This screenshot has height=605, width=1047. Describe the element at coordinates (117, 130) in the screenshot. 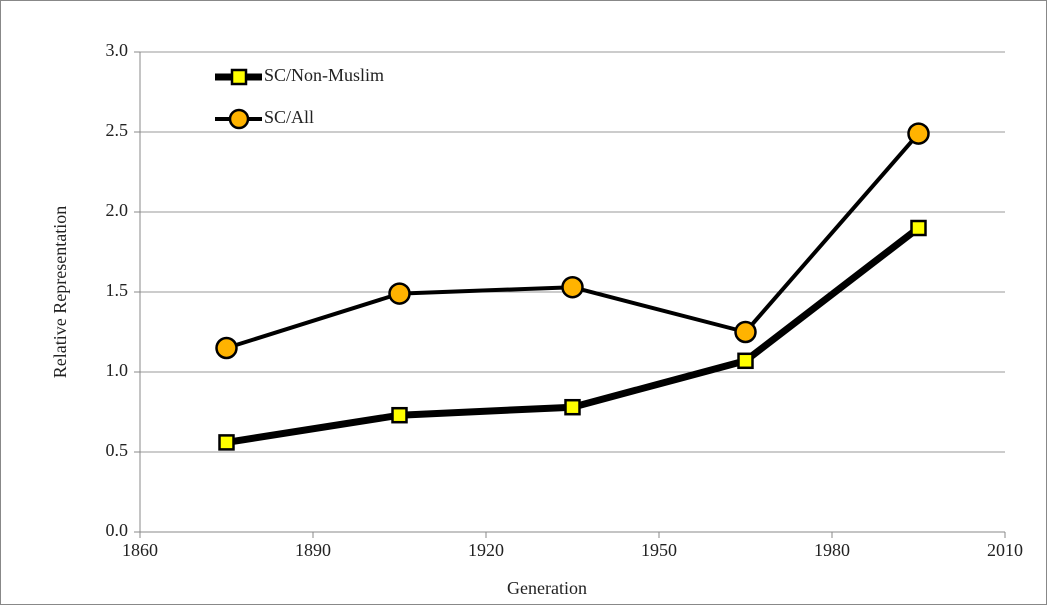

I see `y-tick-label: 2.5` at that location.